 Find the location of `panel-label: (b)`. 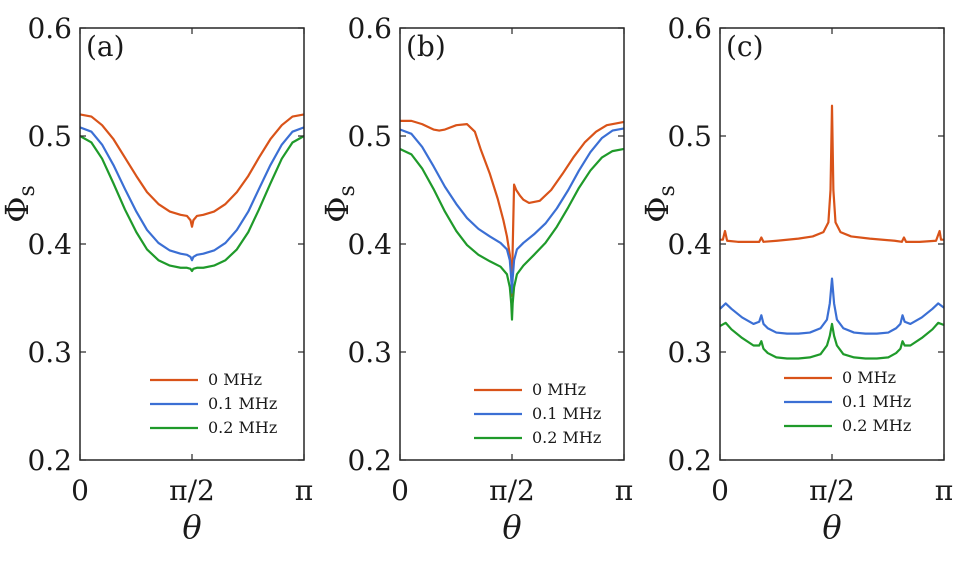

panel-label: (b) is located at coordinates (426, 46).